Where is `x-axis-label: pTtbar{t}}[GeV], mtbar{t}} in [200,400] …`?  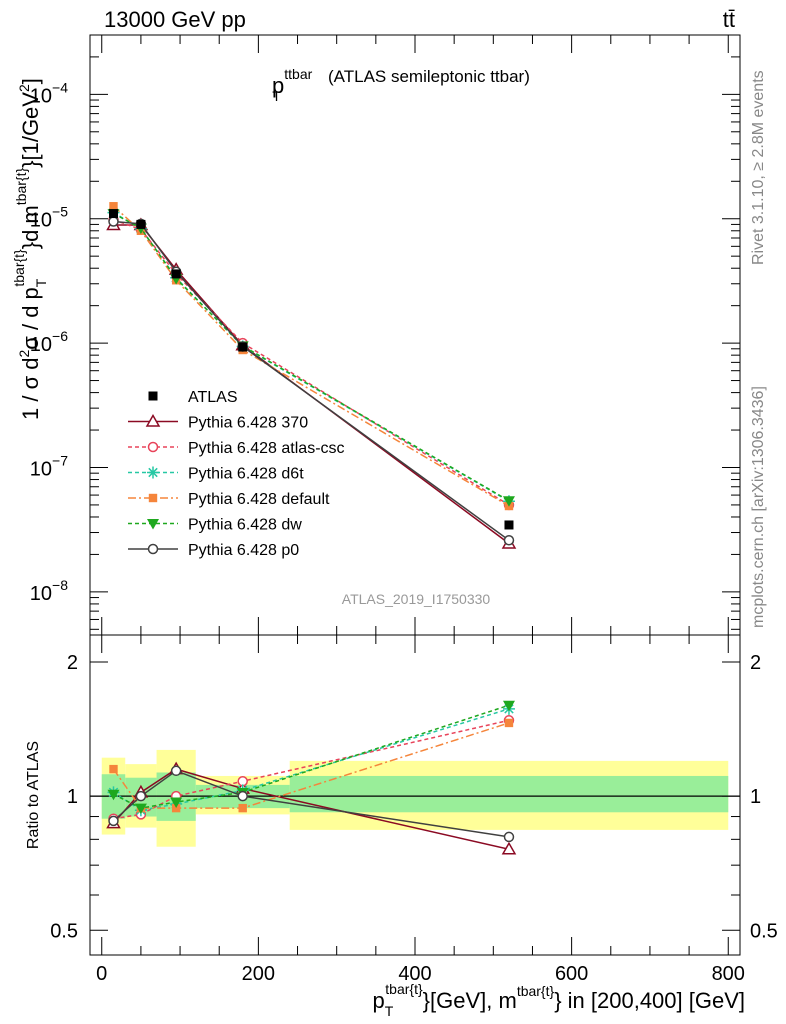 x-axis-label: pTtbar{t}}[GeV], mtbar{t}} in [200,400] … is located at coordinates (558, 1000).